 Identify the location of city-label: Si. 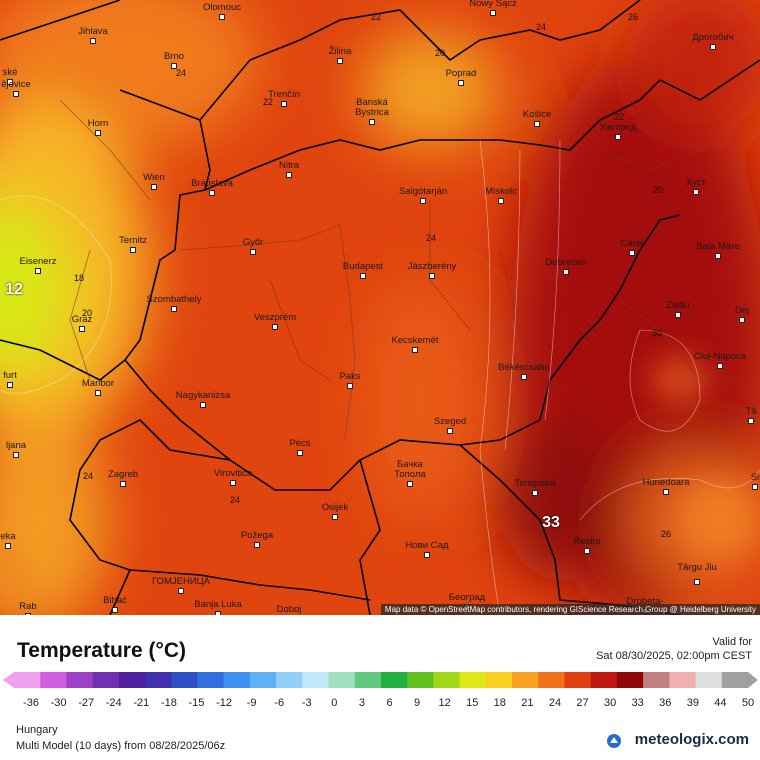
(755, 477).